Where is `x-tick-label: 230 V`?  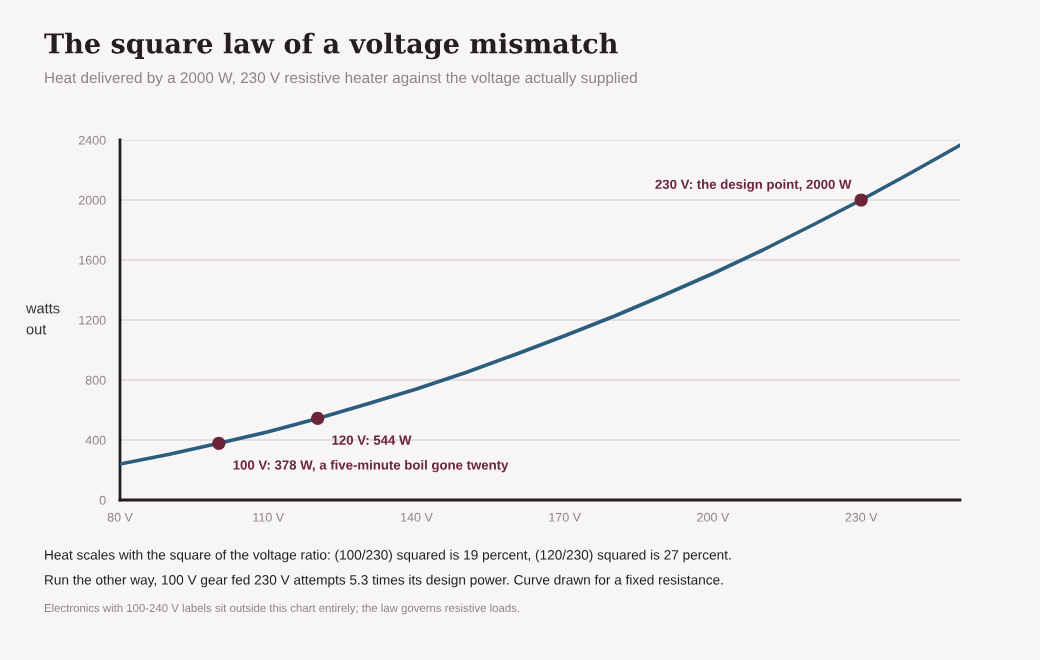 x-tick-label: 230 V is located at coordinates (861, 517).